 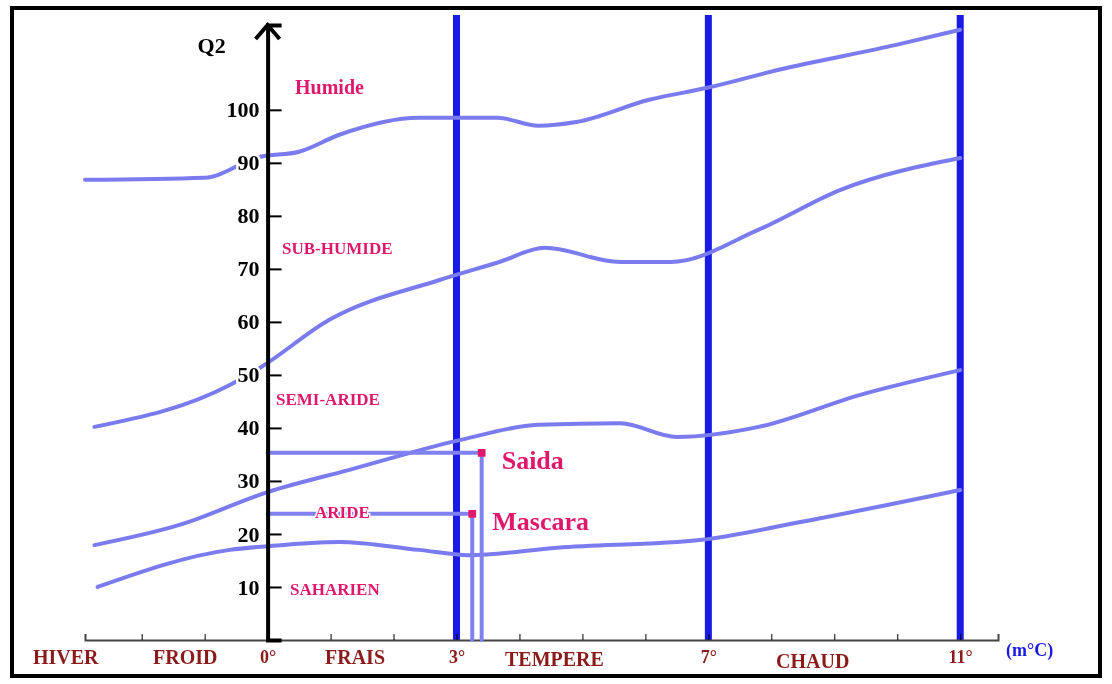 What do you see at coordinates (708, 656) in the screenshot?
I see `x-tick-label: 7°` at bounding box center [708, 656].